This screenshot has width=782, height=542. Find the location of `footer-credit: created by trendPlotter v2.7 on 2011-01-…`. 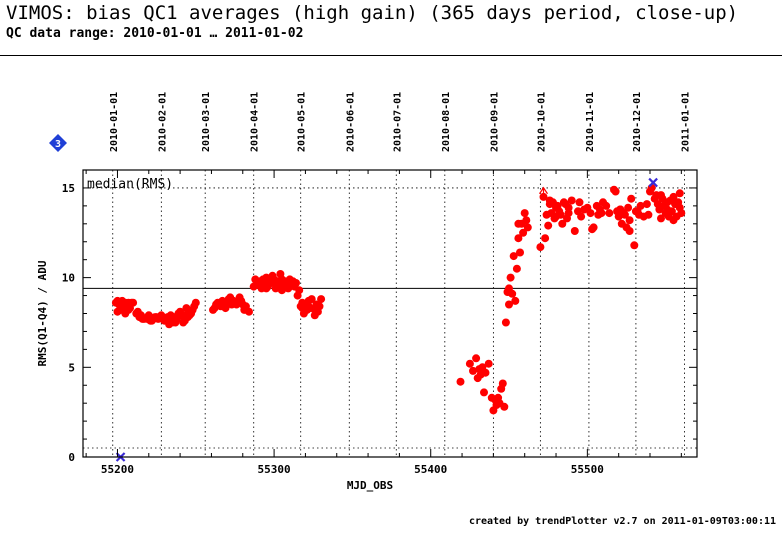

footer-credit: created by trendPlotter v2.7 on 2011-01-… is located at coordinates (622, 521).